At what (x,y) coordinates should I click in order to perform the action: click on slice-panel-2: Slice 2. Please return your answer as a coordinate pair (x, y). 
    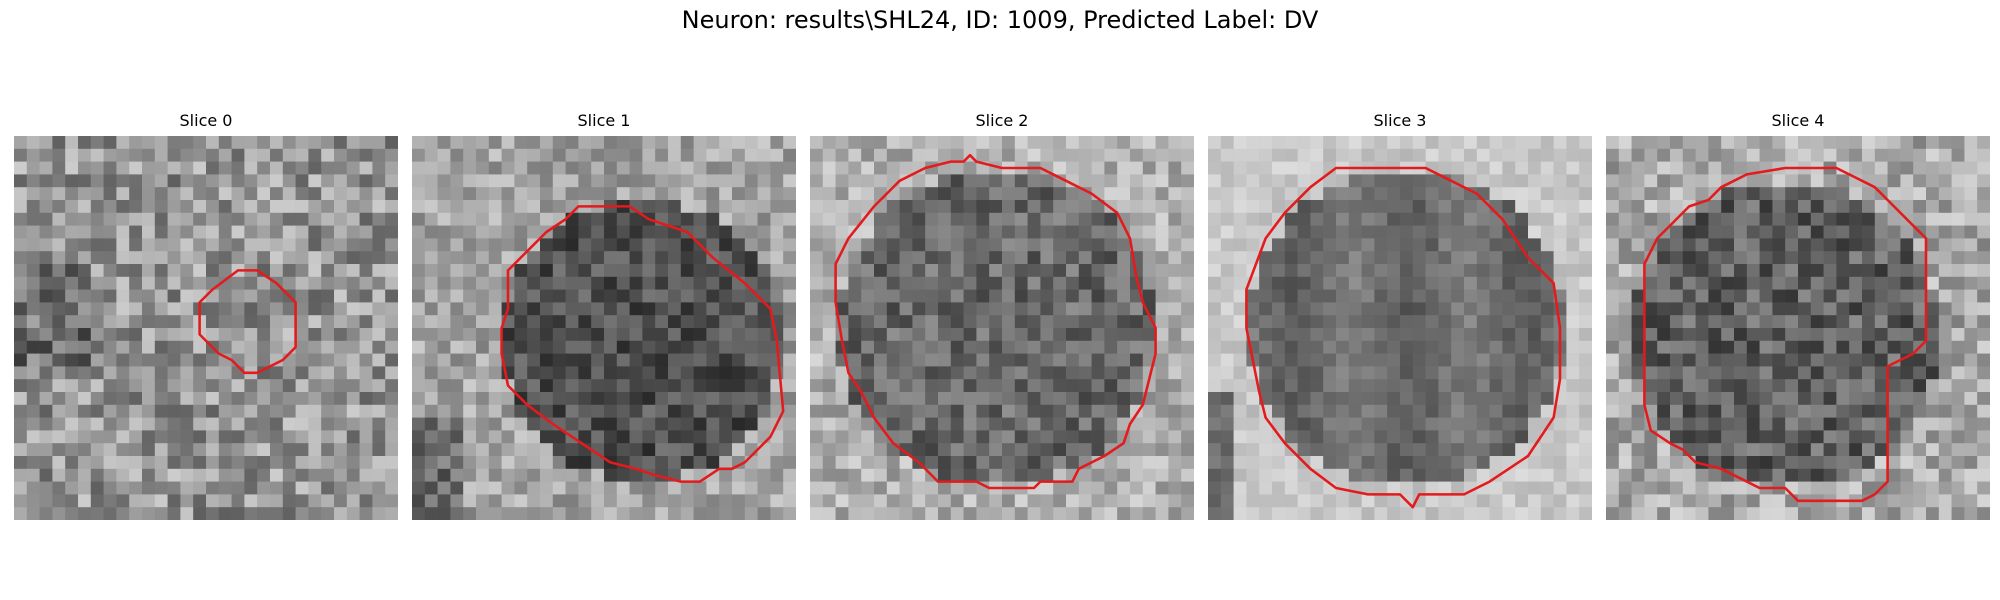
    Looking at the image, I should click on (1002, 315).